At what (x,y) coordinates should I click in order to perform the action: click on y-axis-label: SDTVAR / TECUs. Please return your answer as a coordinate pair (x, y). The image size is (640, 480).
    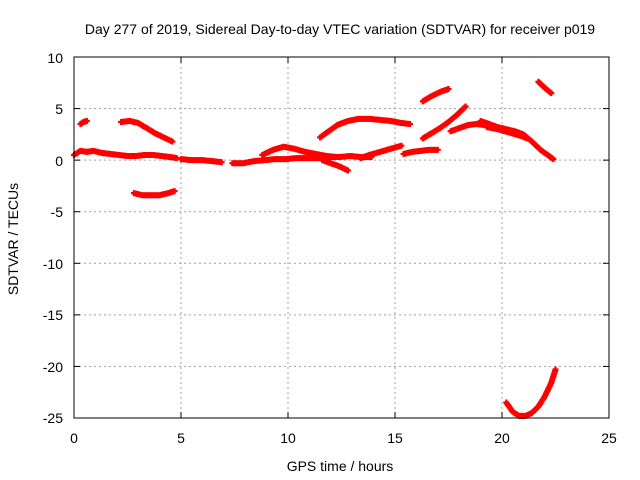
    Looking at the image, I should click on (13, 239).